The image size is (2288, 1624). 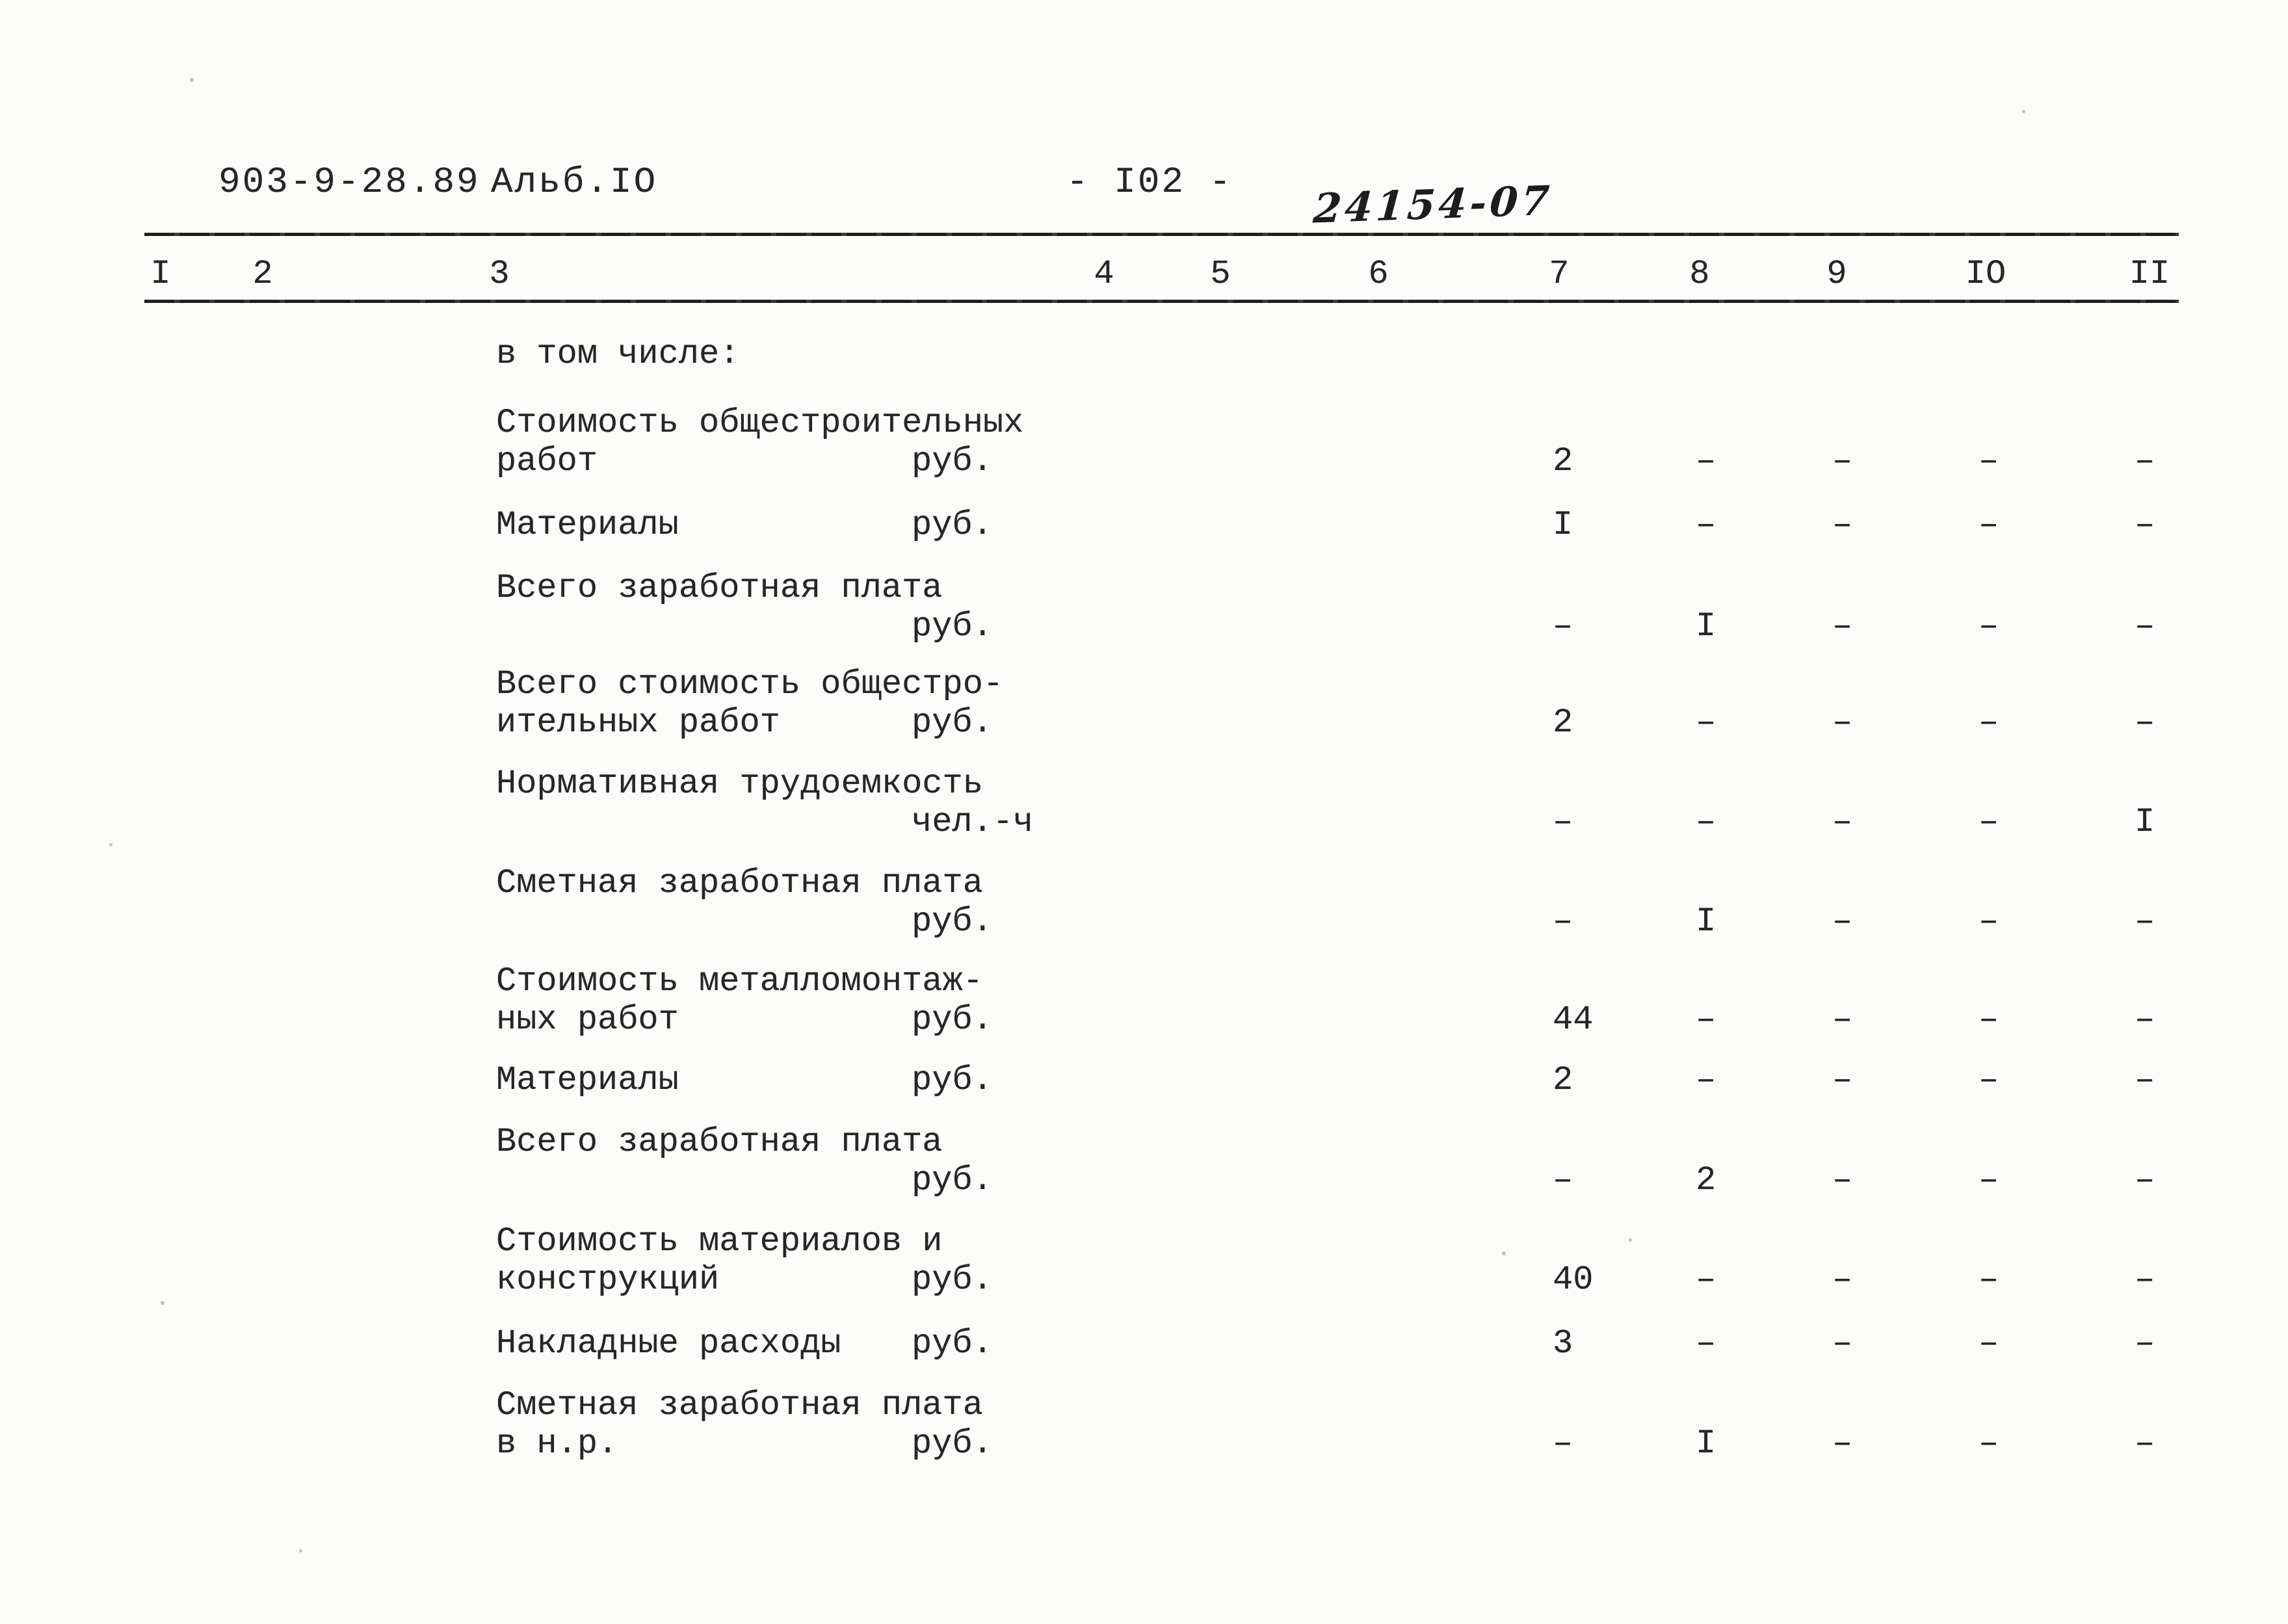 What do you see at coordinates (1378, 274) in the screenshot?
I see `column-header-6: 6` at bounding box center [1378, 274].